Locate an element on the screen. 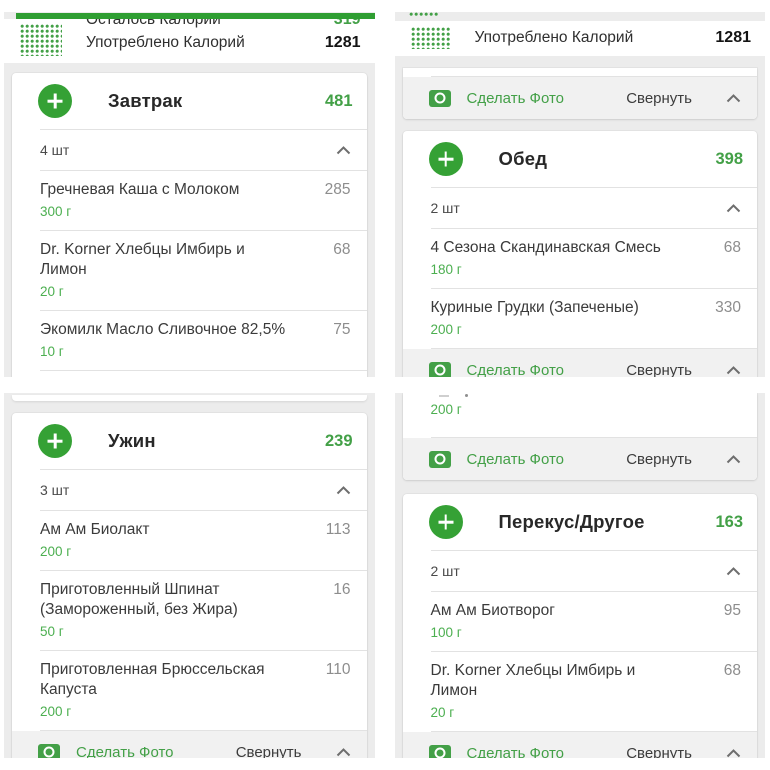 The image size is (770, 770). cropped-card-bottom: Сделать Фото Свернуть is located at coordinates (579, 93).